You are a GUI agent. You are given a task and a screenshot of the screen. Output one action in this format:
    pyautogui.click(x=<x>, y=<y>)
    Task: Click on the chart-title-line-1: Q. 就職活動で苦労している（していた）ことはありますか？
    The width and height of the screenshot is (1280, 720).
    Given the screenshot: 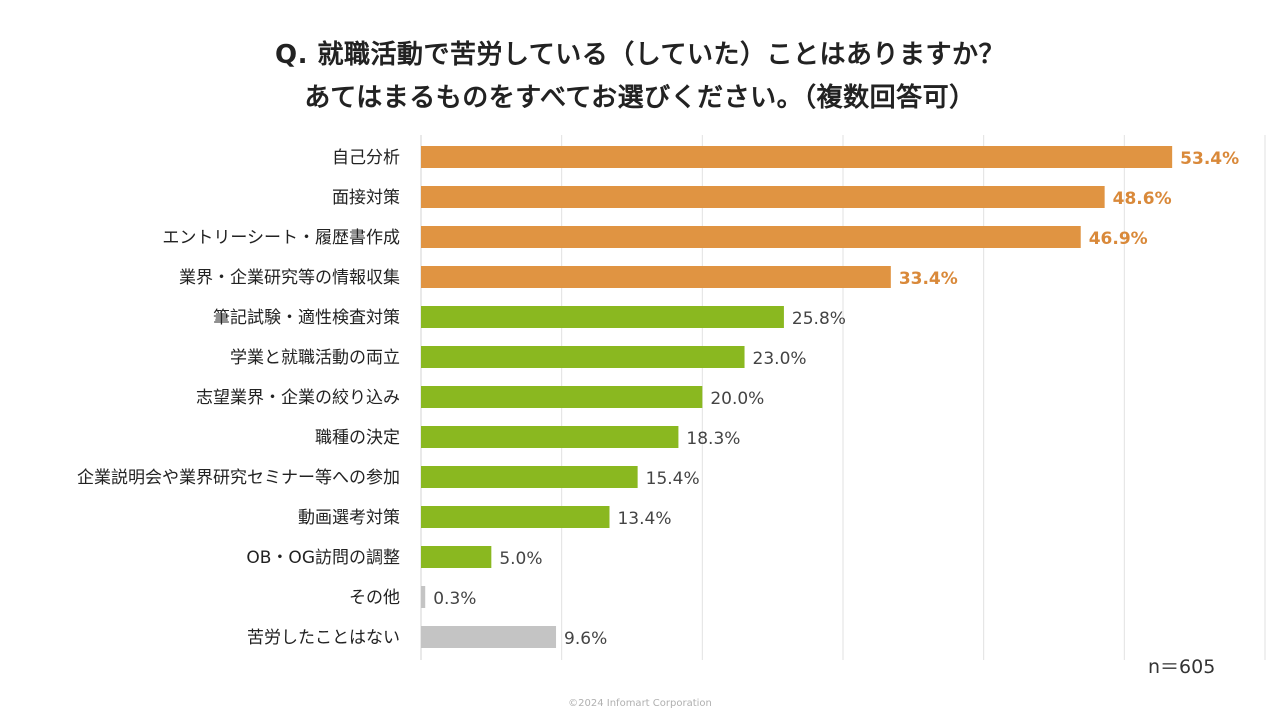 What is the action you would take?
    pyautogui.click(x=640, y=55)
    